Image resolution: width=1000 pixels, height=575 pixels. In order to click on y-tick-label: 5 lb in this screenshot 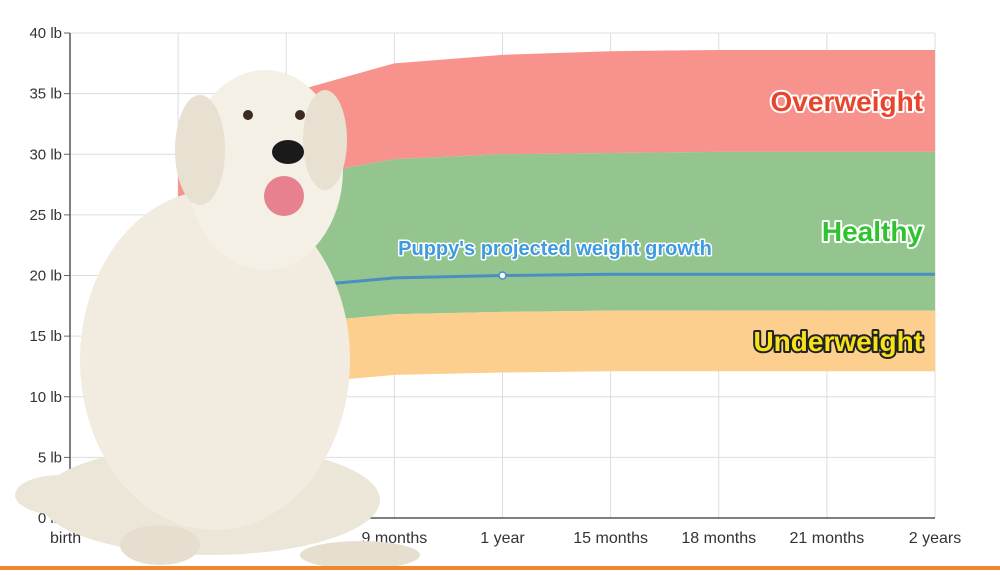, I will do `click(50, 457)`.